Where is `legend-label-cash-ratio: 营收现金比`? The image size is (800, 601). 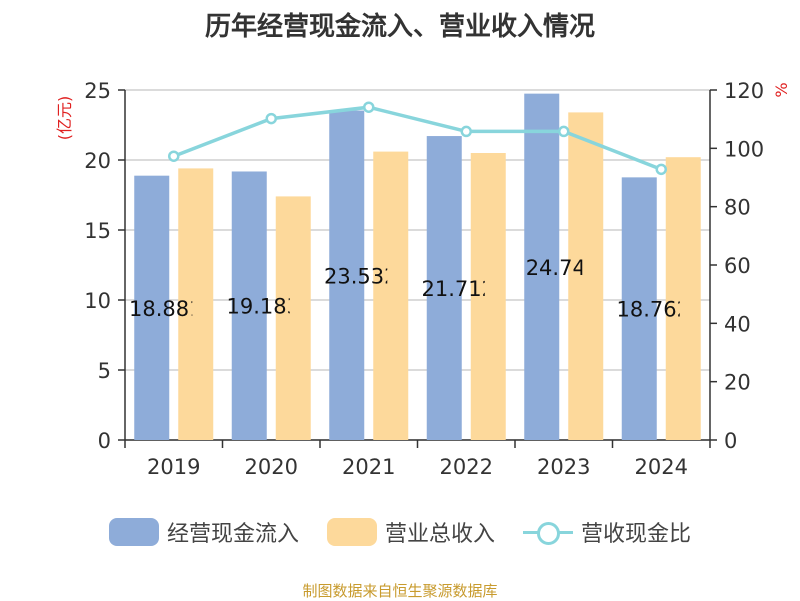
legend-label-cash-ratio: 营收现金比 is located at coordinates (636, 534).